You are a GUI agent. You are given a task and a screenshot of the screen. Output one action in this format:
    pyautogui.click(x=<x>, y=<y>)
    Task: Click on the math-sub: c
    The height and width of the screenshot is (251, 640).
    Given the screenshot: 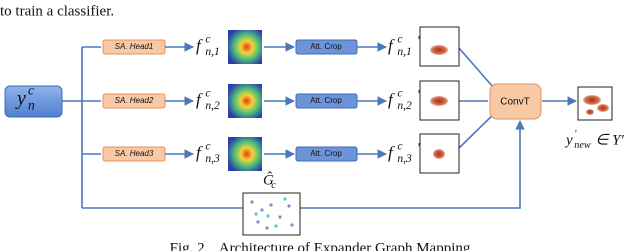 What is the action you would take?
    pyautogui.click(x=273, y=185)
    